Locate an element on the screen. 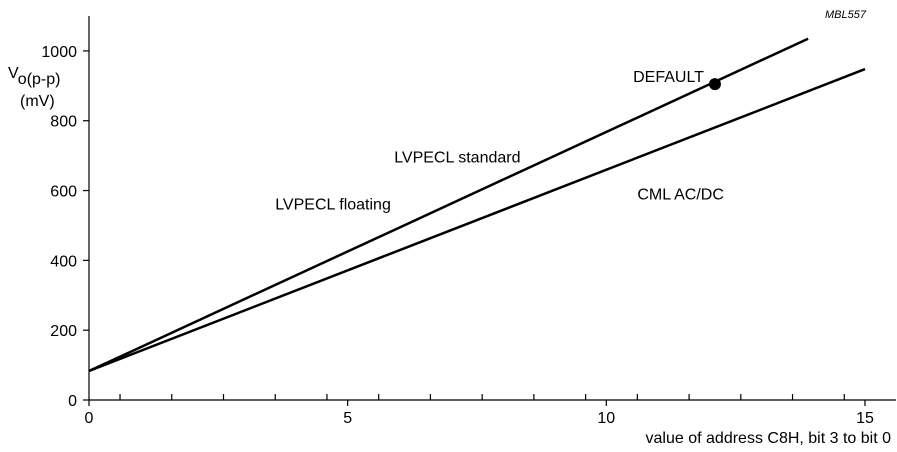 Image resolution: width=897 pixels, height=452 pixels. figure-code: MBL557 is located at coordinates (846, 15).